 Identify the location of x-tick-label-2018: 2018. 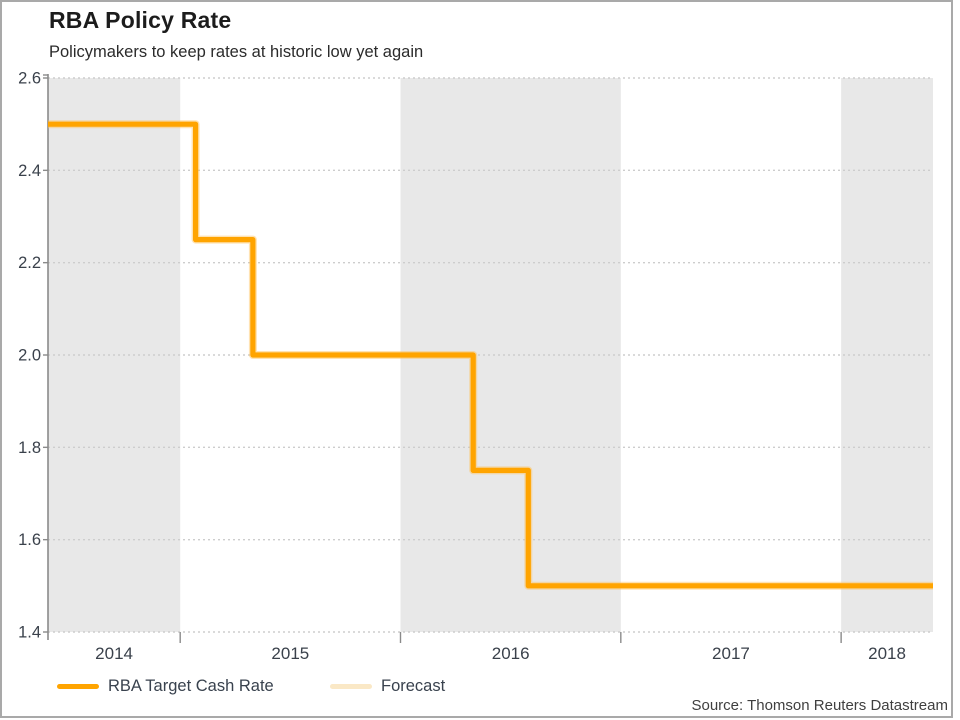
(887, 653).